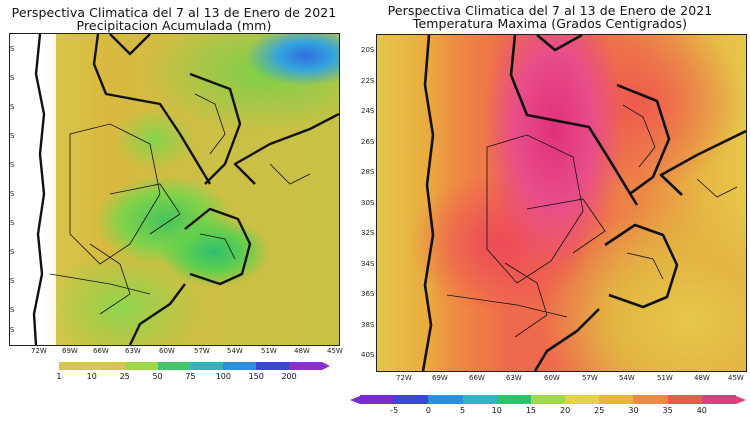  I want to click on precip-lon-tick: 57W, so click(202, 351).